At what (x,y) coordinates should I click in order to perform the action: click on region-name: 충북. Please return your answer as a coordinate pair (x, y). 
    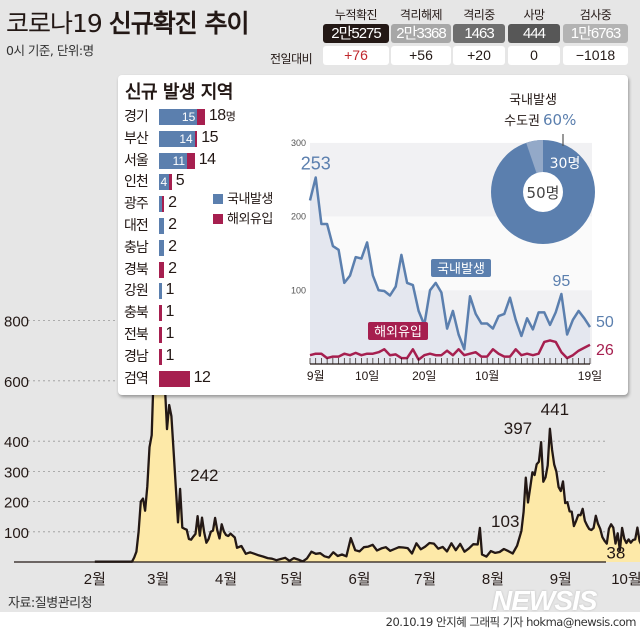
    Looking at the image, I should click on (136, 313).